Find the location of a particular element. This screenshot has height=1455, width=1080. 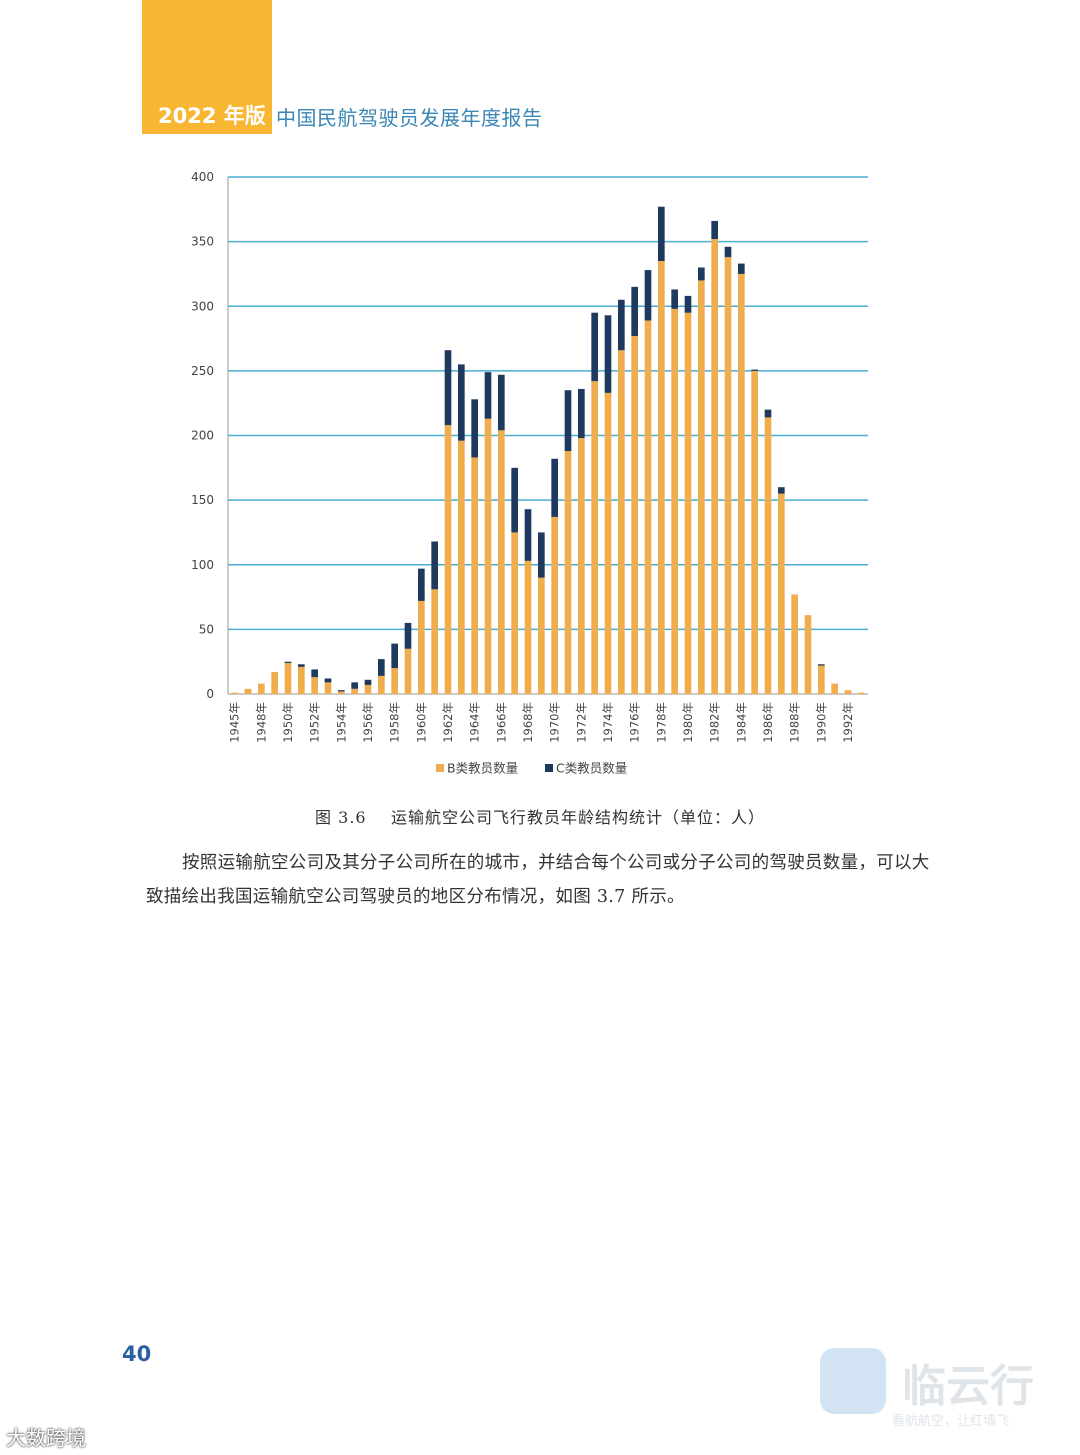

bar-b-1992年 is located at coordinates (848, 692).